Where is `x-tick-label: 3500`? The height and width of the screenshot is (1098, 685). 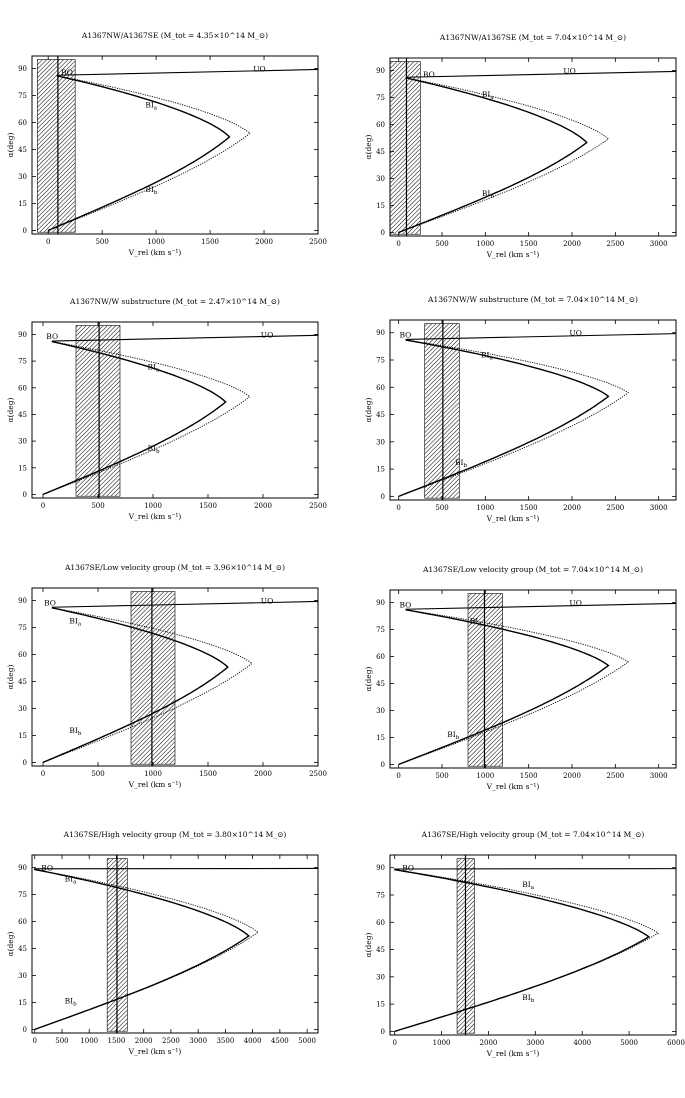 x-tick-label: 3500 is located at coordinates (225, 1041).